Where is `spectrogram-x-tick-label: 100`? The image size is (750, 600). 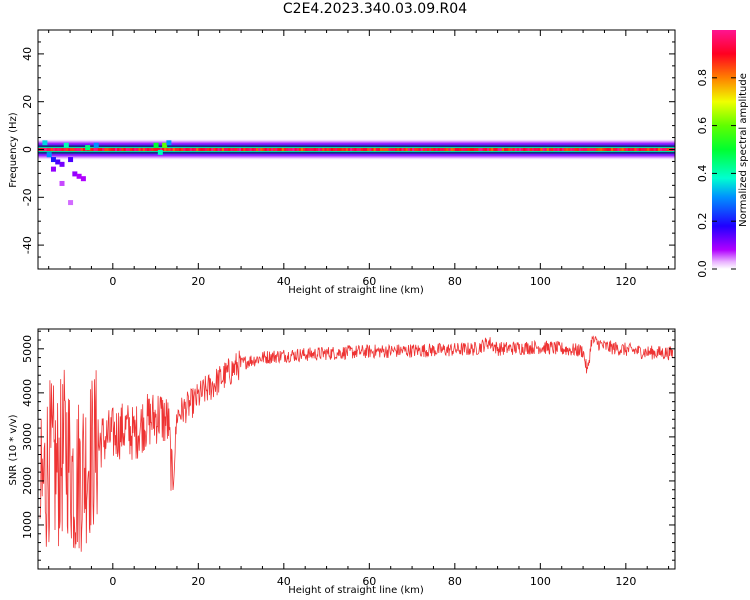
spectrogram-x-tick-label: 100 is located at coordinates (540, 281).